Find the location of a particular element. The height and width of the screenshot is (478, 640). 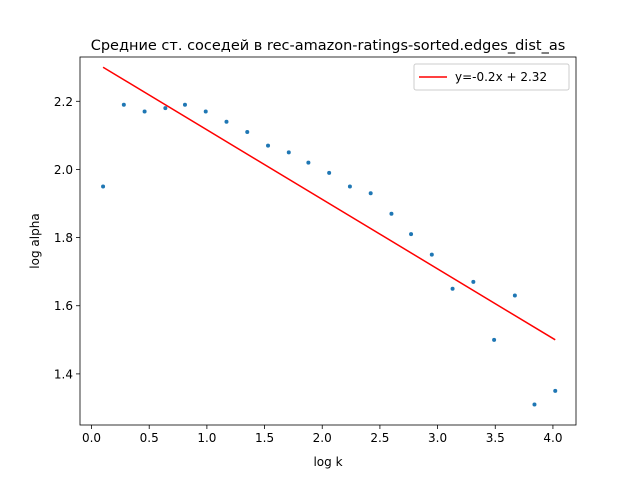

y-tick-label: 1.6 is located at coordinates (63, 306).